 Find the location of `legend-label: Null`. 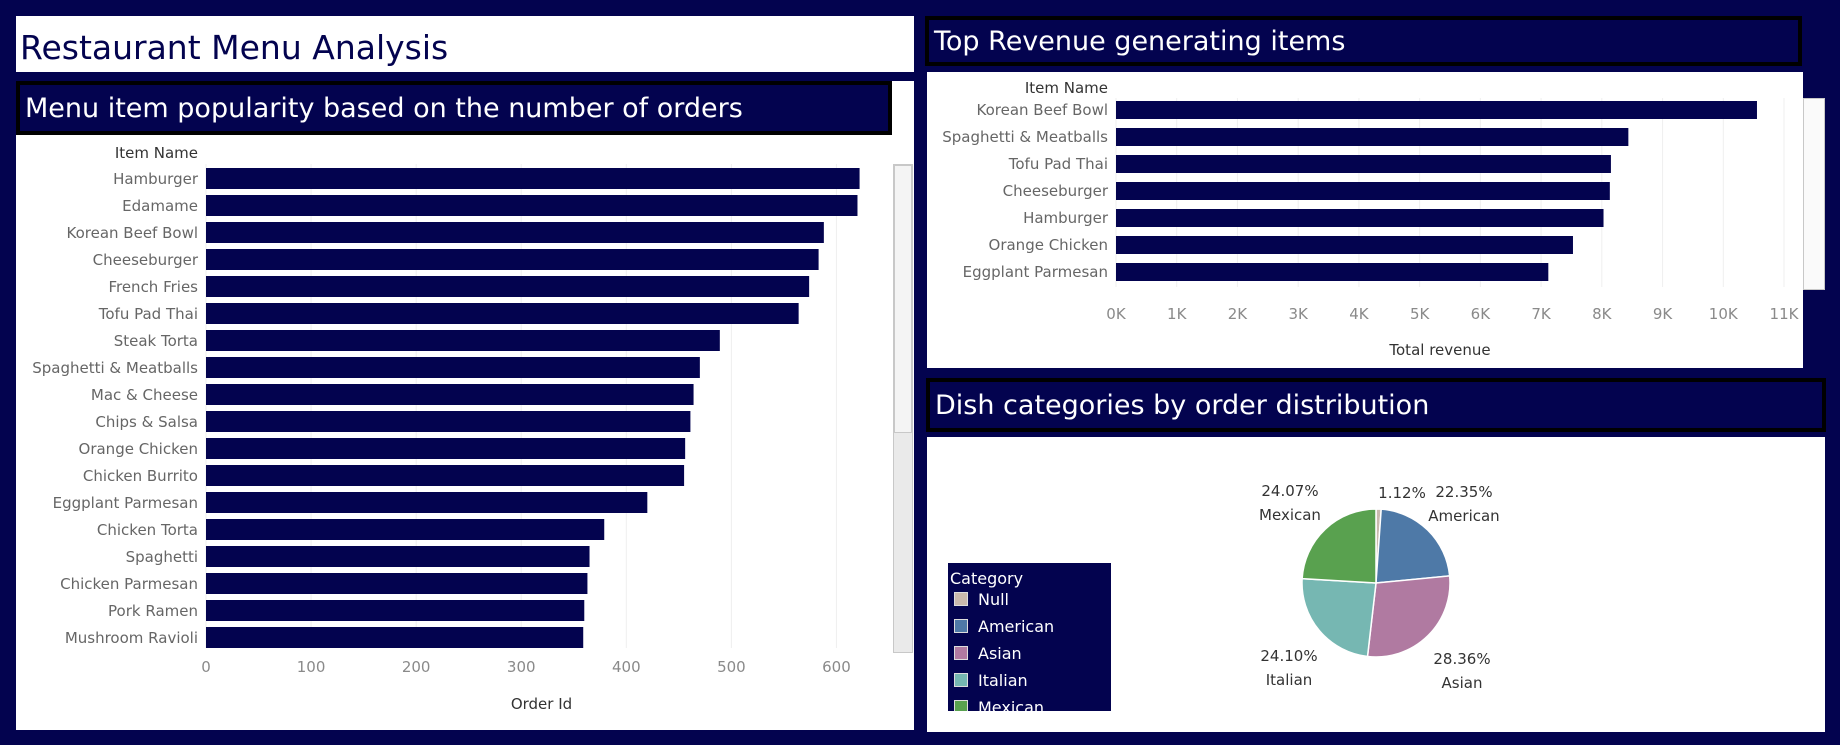

legend-label: Null is located at coordinates (993, 599).